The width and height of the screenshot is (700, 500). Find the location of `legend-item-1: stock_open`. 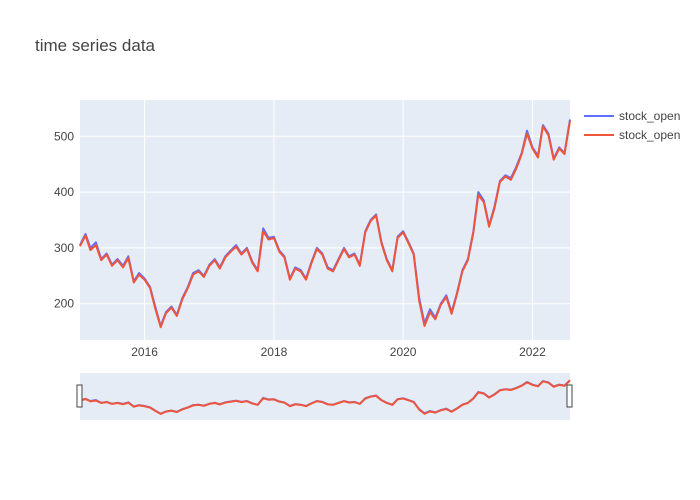

legend-item-1: stock_open is located at coordinates (632, 116).